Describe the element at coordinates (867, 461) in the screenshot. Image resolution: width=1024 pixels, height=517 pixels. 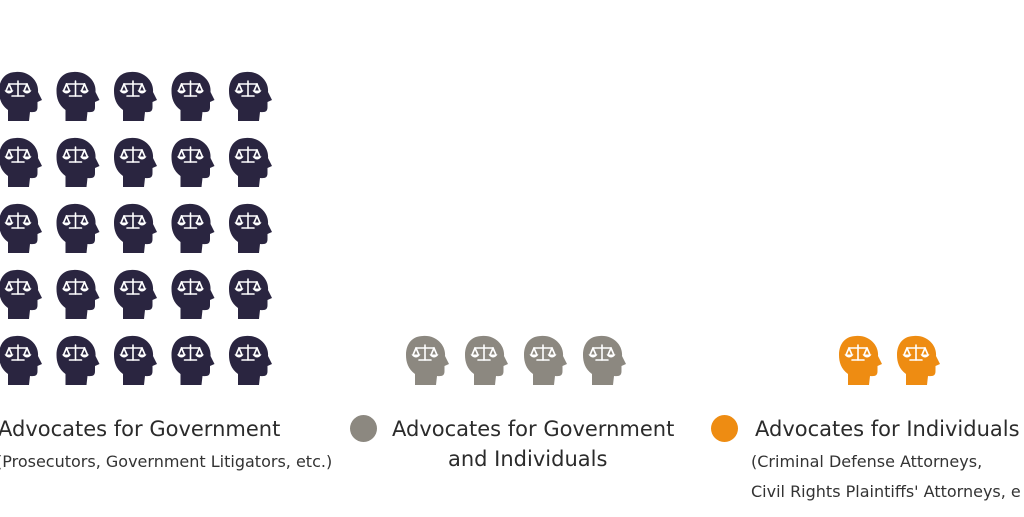
I see `legend-sublabel-individuals-line1: (Criminal Defense Attorneys,` at that location.